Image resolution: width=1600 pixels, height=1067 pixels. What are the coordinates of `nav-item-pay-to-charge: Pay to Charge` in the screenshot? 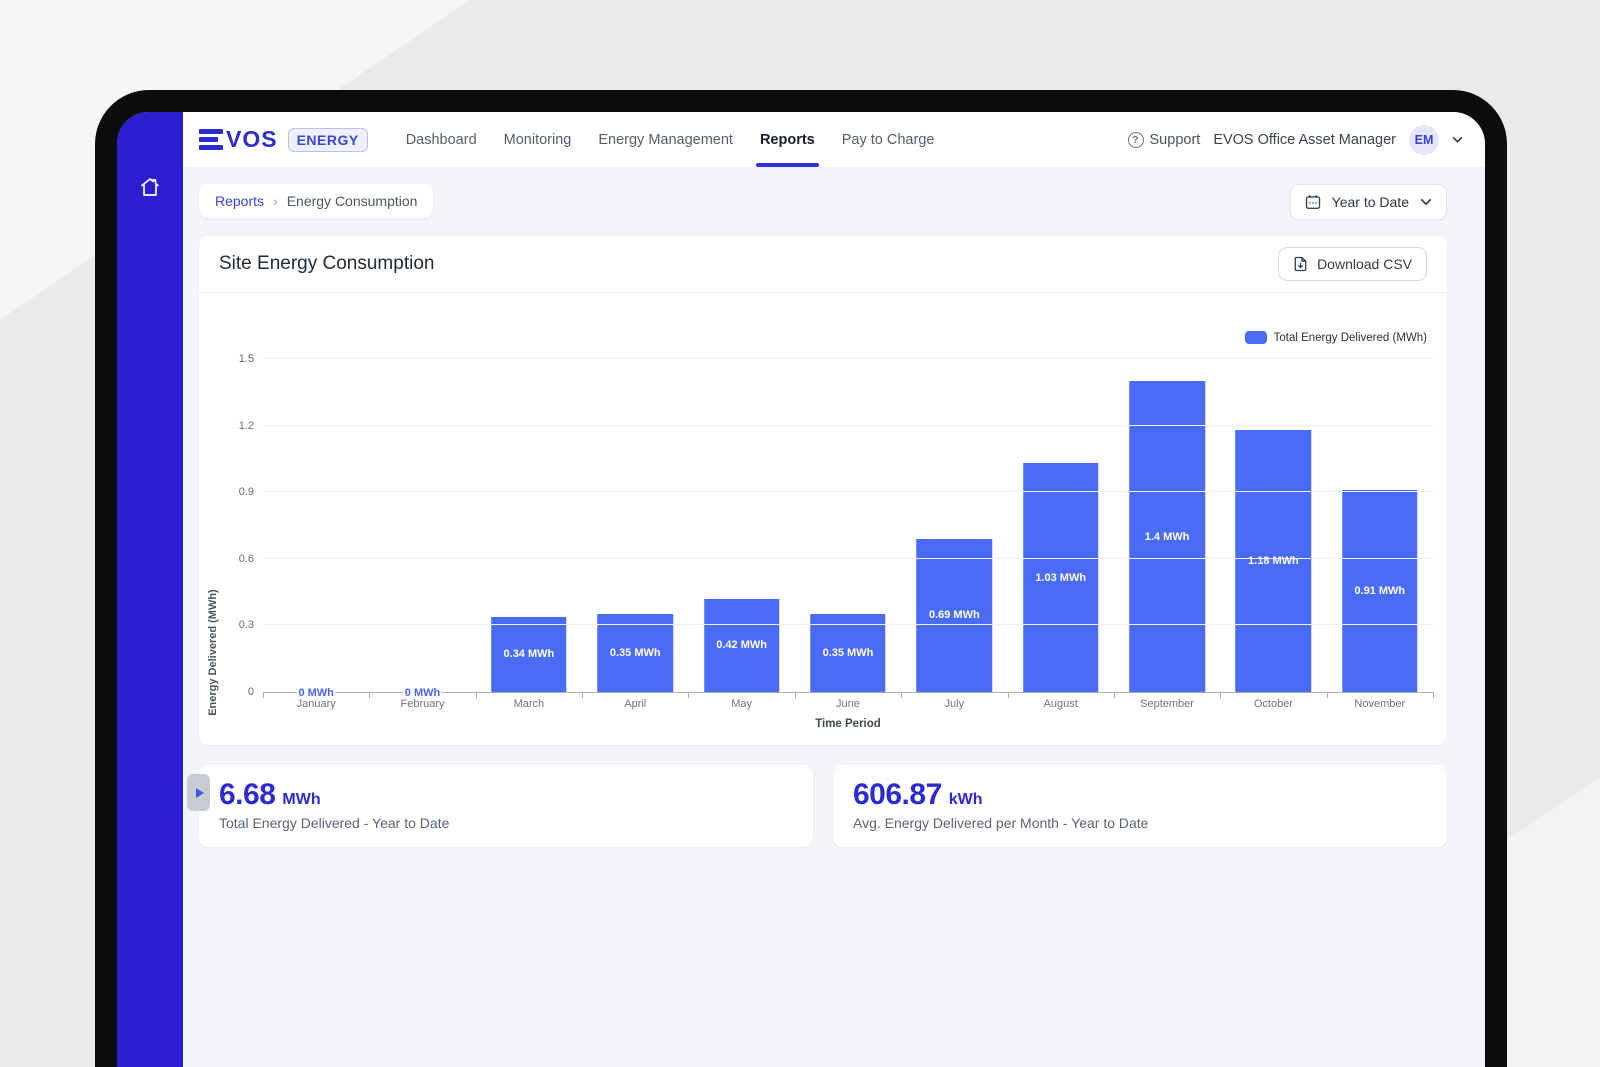 It's located at (888, 139).